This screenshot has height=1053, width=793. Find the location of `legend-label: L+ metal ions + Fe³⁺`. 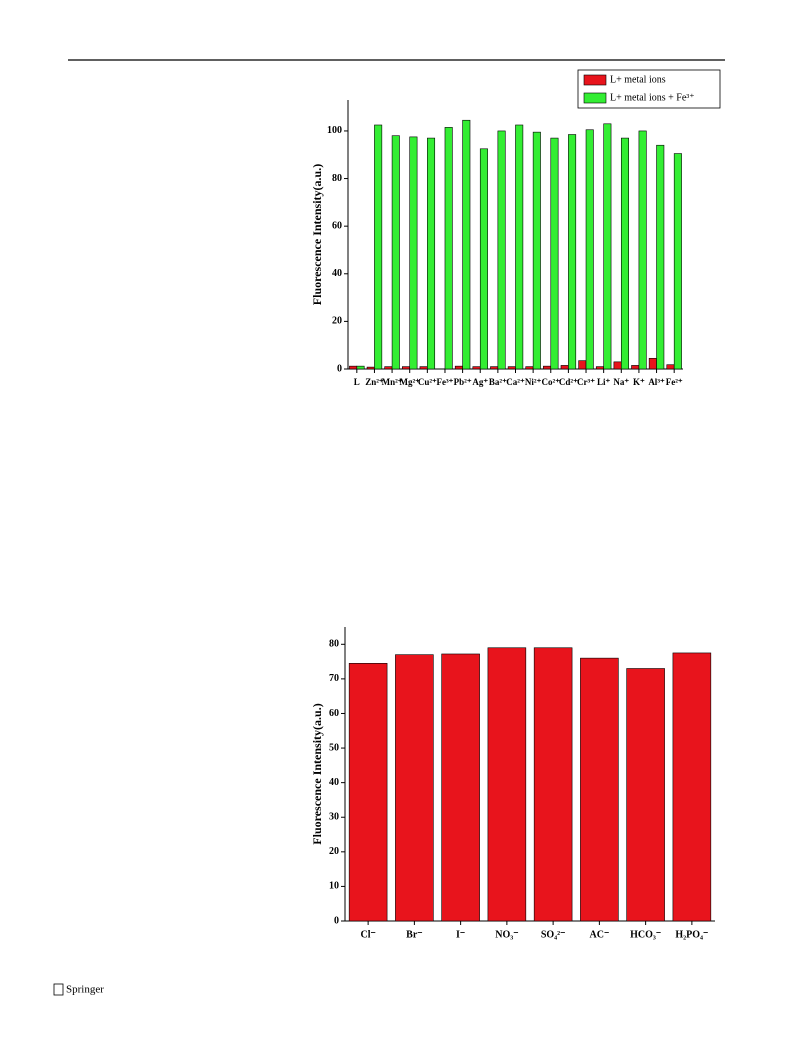

legend-label: L+ metal ions + Fe³⁺ is located at coordinates (652, 97).